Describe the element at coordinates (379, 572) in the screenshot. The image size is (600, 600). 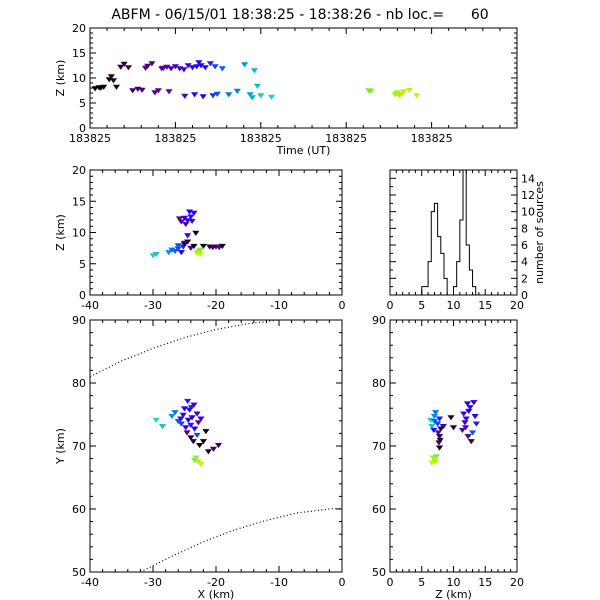
I see `zy-ytick-label: 50` at that location.